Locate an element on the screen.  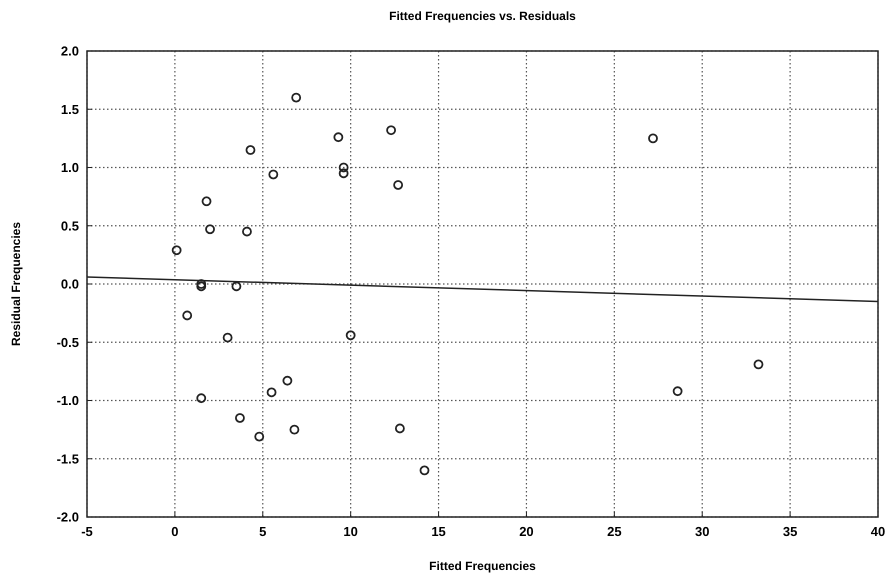
x-tick-label: 0 is located at coordinates (175, 531).